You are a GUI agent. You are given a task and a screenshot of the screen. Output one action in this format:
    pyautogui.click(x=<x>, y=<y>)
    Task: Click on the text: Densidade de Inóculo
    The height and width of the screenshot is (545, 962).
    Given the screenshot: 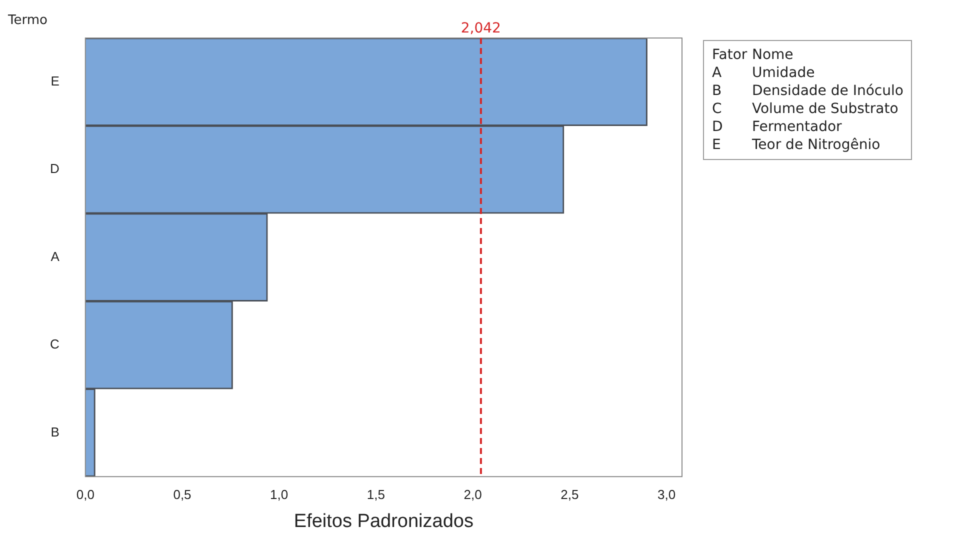 What is the action you would take?
    pyautogui.click(x=828, y=91)
    